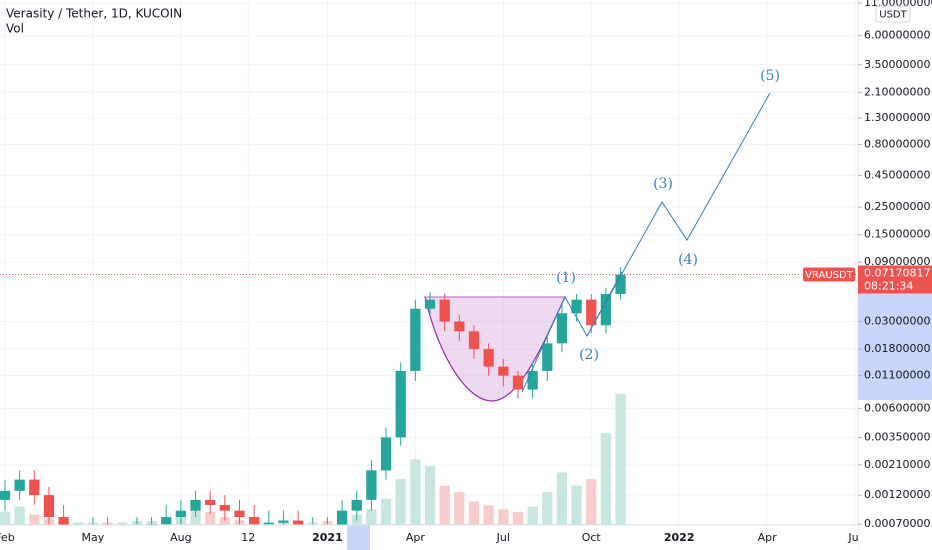 The width and height of the screenshot is (932, 550). Describe the element at coordinates (770, 76) in the screenshot. I see `wave-label: (5)` at that location.